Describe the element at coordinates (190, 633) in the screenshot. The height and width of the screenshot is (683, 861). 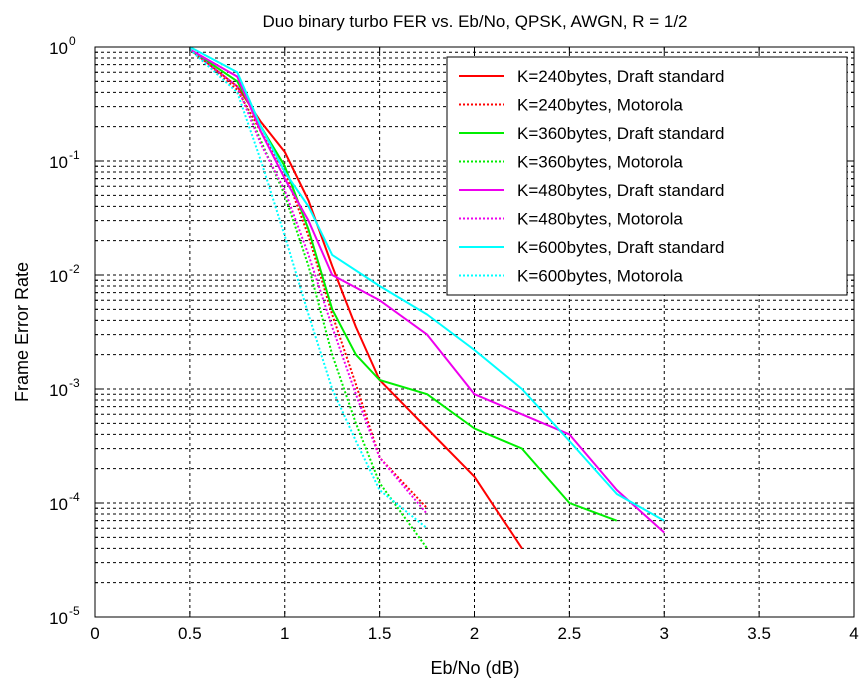
I see `x-tick-label: 0.5` at that location.